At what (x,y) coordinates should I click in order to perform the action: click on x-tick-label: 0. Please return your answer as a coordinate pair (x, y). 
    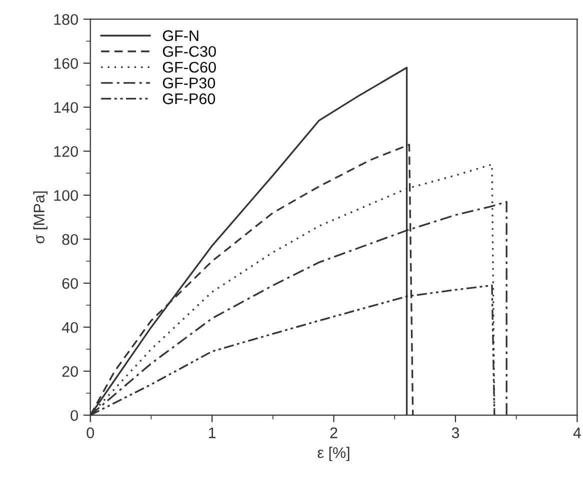
    Looking at the image, I should click on (90, 432).